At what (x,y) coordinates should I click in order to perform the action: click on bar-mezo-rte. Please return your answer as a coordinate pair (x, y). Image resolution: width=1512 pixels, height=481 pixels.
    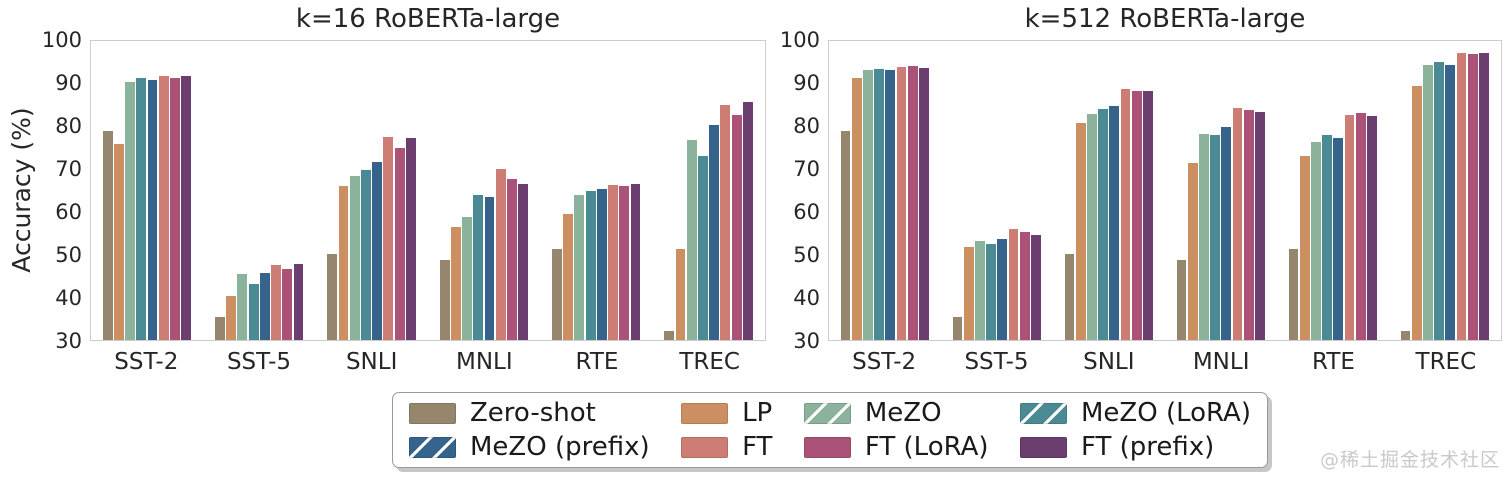
    Looking at the image, I should click on (1316, 241).